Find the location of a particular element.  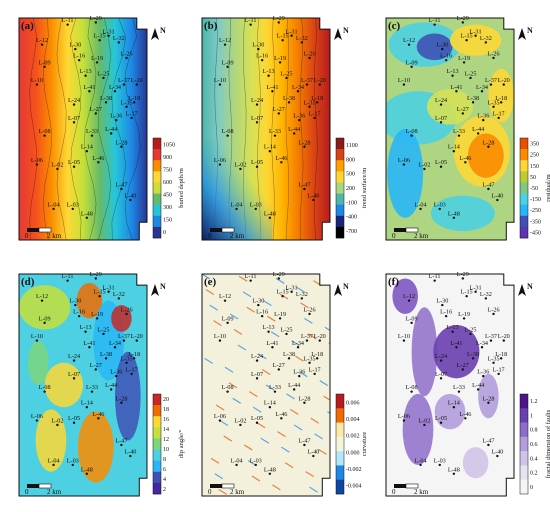

colorbar-tick-label: 1050 is located at coordinates (169, 145).